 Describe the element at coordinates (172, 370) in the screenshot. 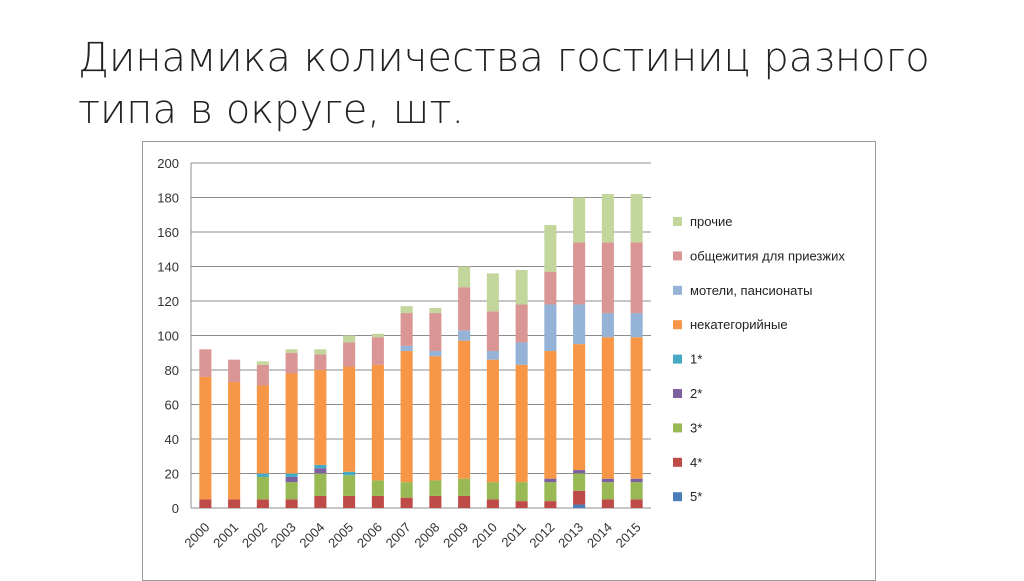

I see `y-tick-label: 80` at that location.